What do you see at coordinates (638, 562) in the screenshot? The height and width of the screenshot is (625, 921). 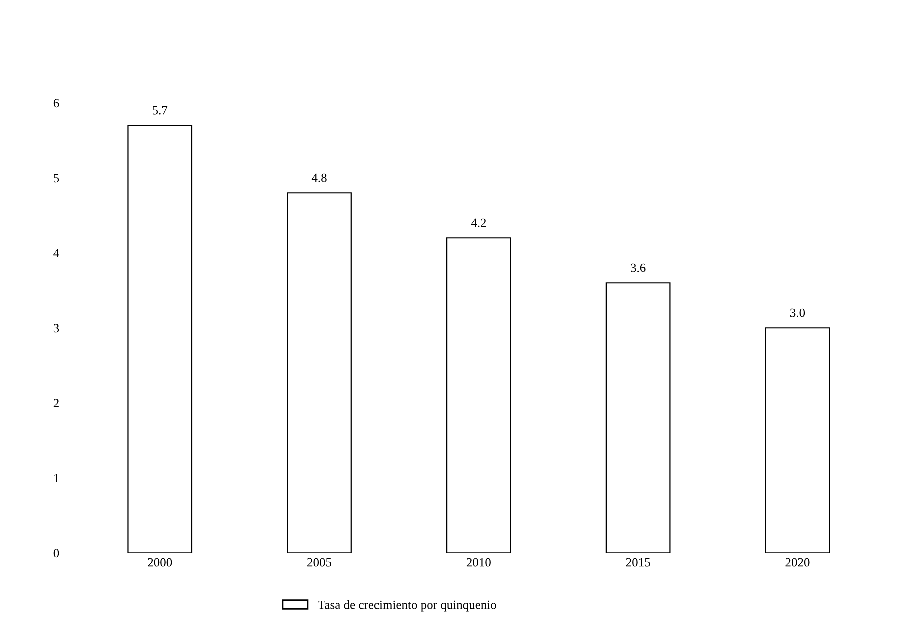 I see `x-tick-label: 2015` at bounding box center [638, 562].